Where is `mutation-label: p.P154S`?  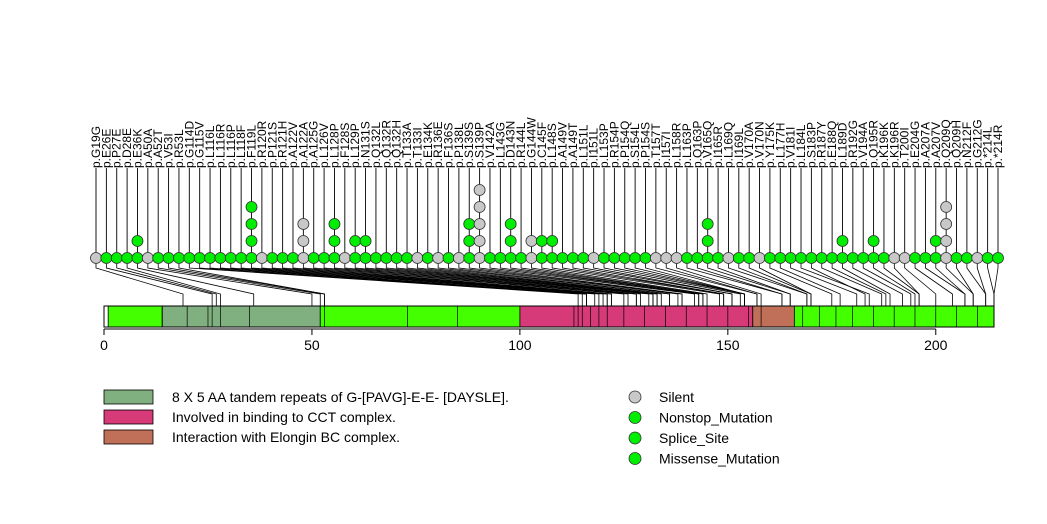
mutation-label: p.P154S is located at coordinates (645, 145).